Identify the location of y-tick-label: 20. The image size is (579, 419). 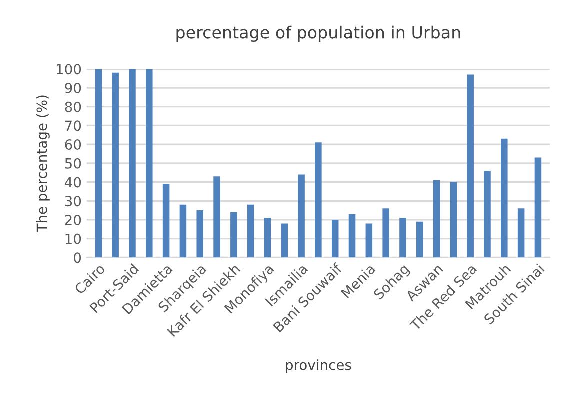
(73, 220).